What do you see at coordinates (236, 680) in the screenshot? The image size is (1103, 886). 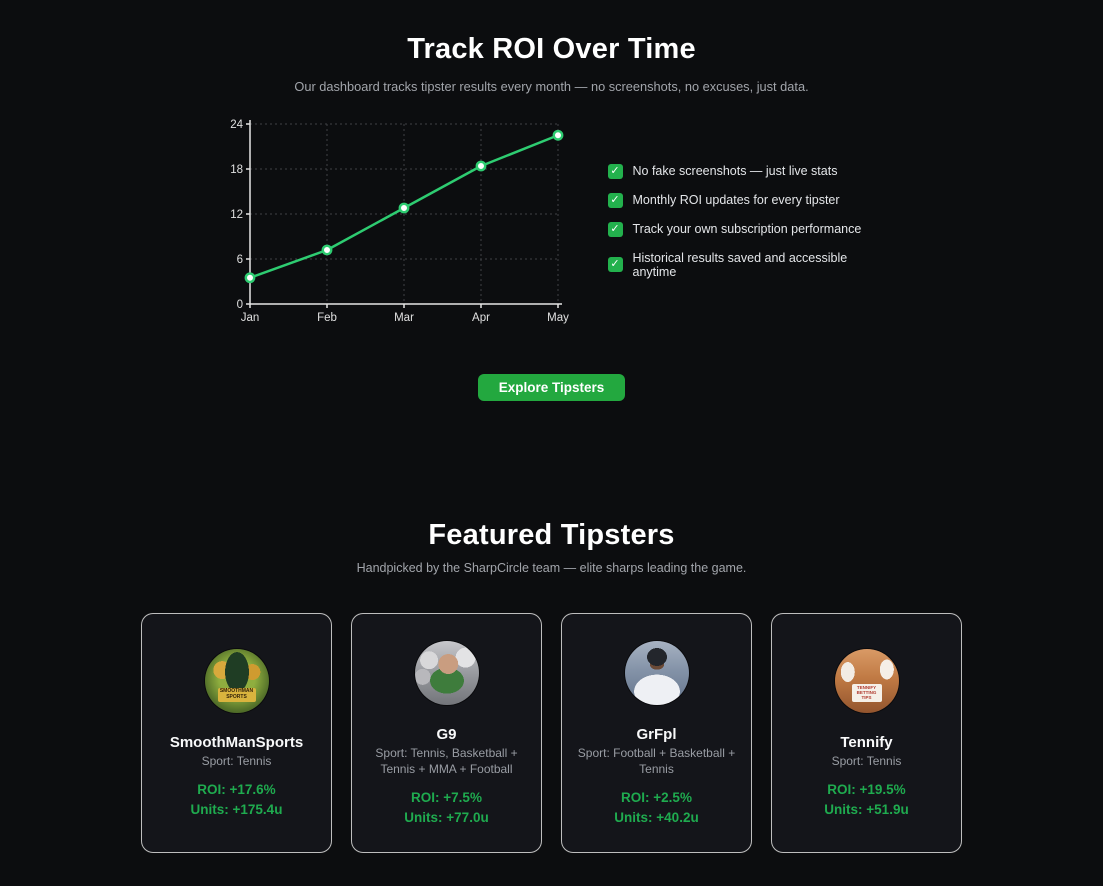 I see `tipster-avatar: SMOOTHMAN SPORTS` at bounding box center [236, 680].